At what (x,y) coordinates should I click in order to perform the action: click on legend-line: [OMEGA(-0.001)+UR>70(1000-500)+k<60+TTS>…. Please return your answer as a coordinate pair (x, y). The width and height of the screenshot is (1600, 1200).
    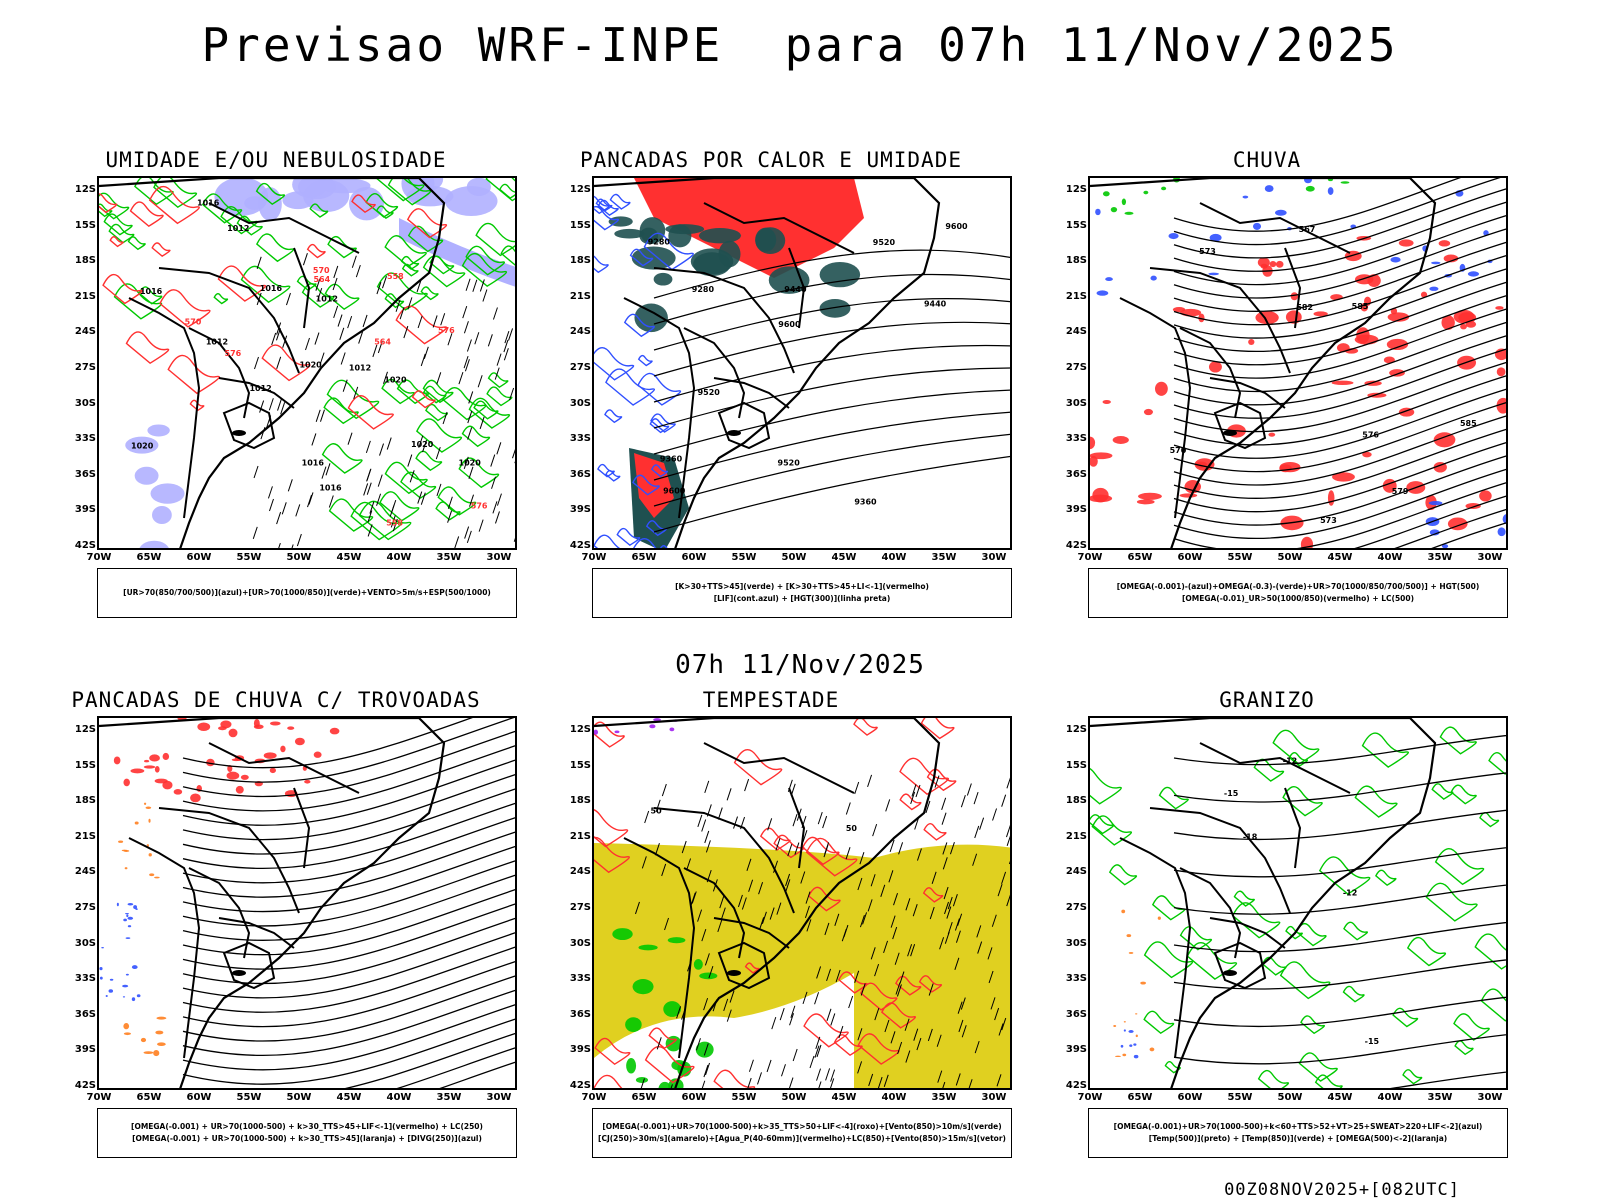
    Looking at the image, I should click on (1298, 1126).